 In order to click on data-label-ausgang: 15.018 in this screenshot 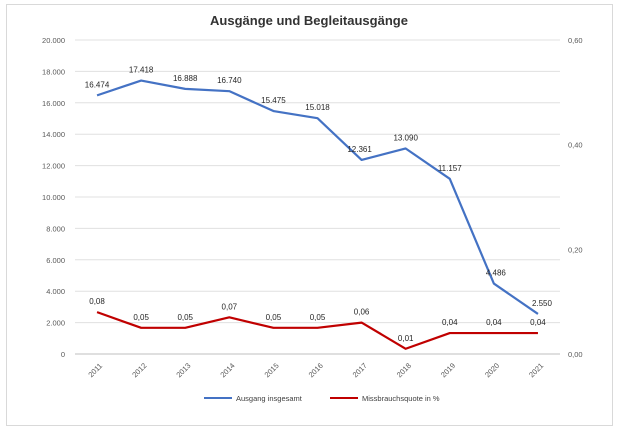, I will do `click(317, 107)`.